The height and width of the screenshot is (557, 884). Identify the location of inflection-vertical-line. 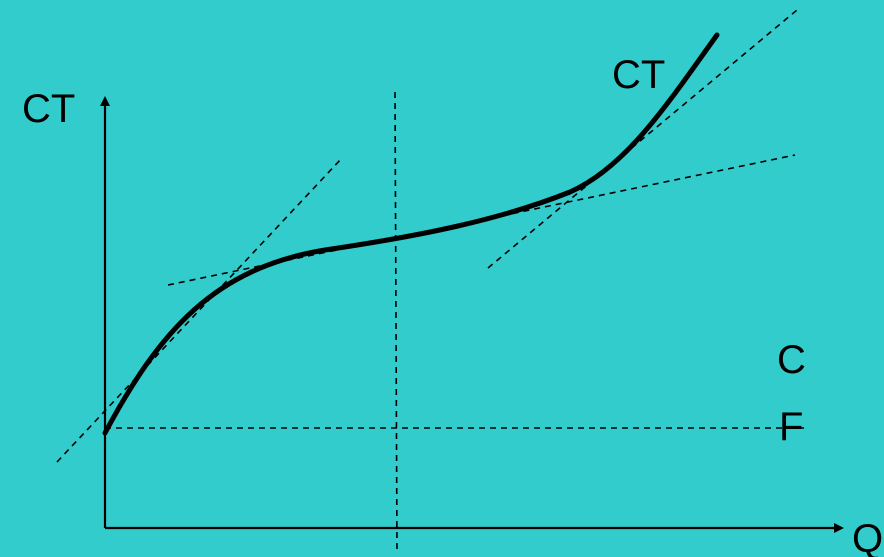
(396, 322).